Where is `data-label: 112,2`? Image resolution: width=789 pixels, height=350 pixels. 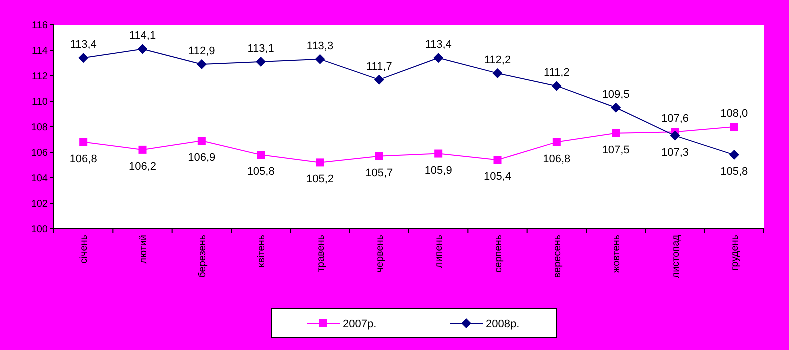
data-label: 112,2 is located at coordinates (498, 60).